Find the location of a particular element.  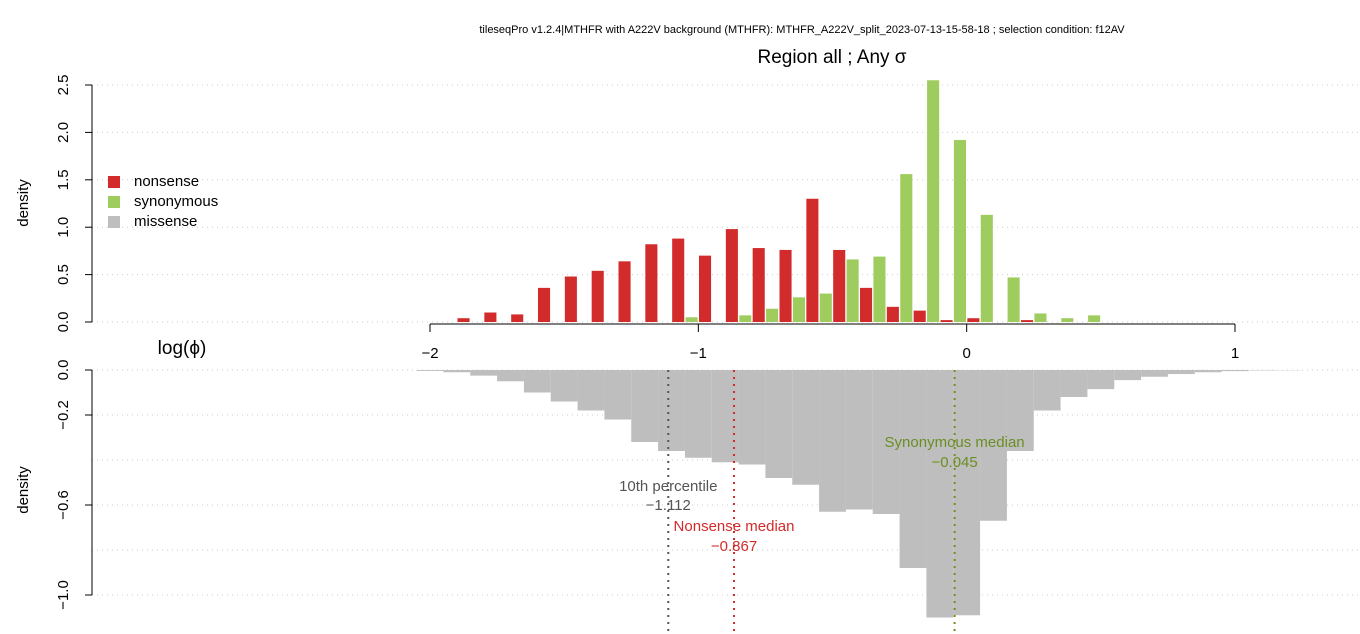

chart-subtitle: Region all ; Any σ is located at coordinates (831, 57).